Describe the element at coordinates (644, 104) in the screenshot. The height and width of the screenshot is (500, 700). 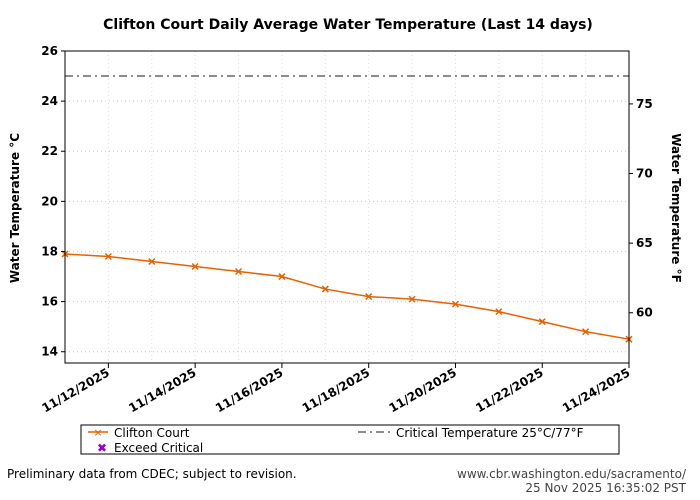
I see `y-right-tick-label: 75` at that location.